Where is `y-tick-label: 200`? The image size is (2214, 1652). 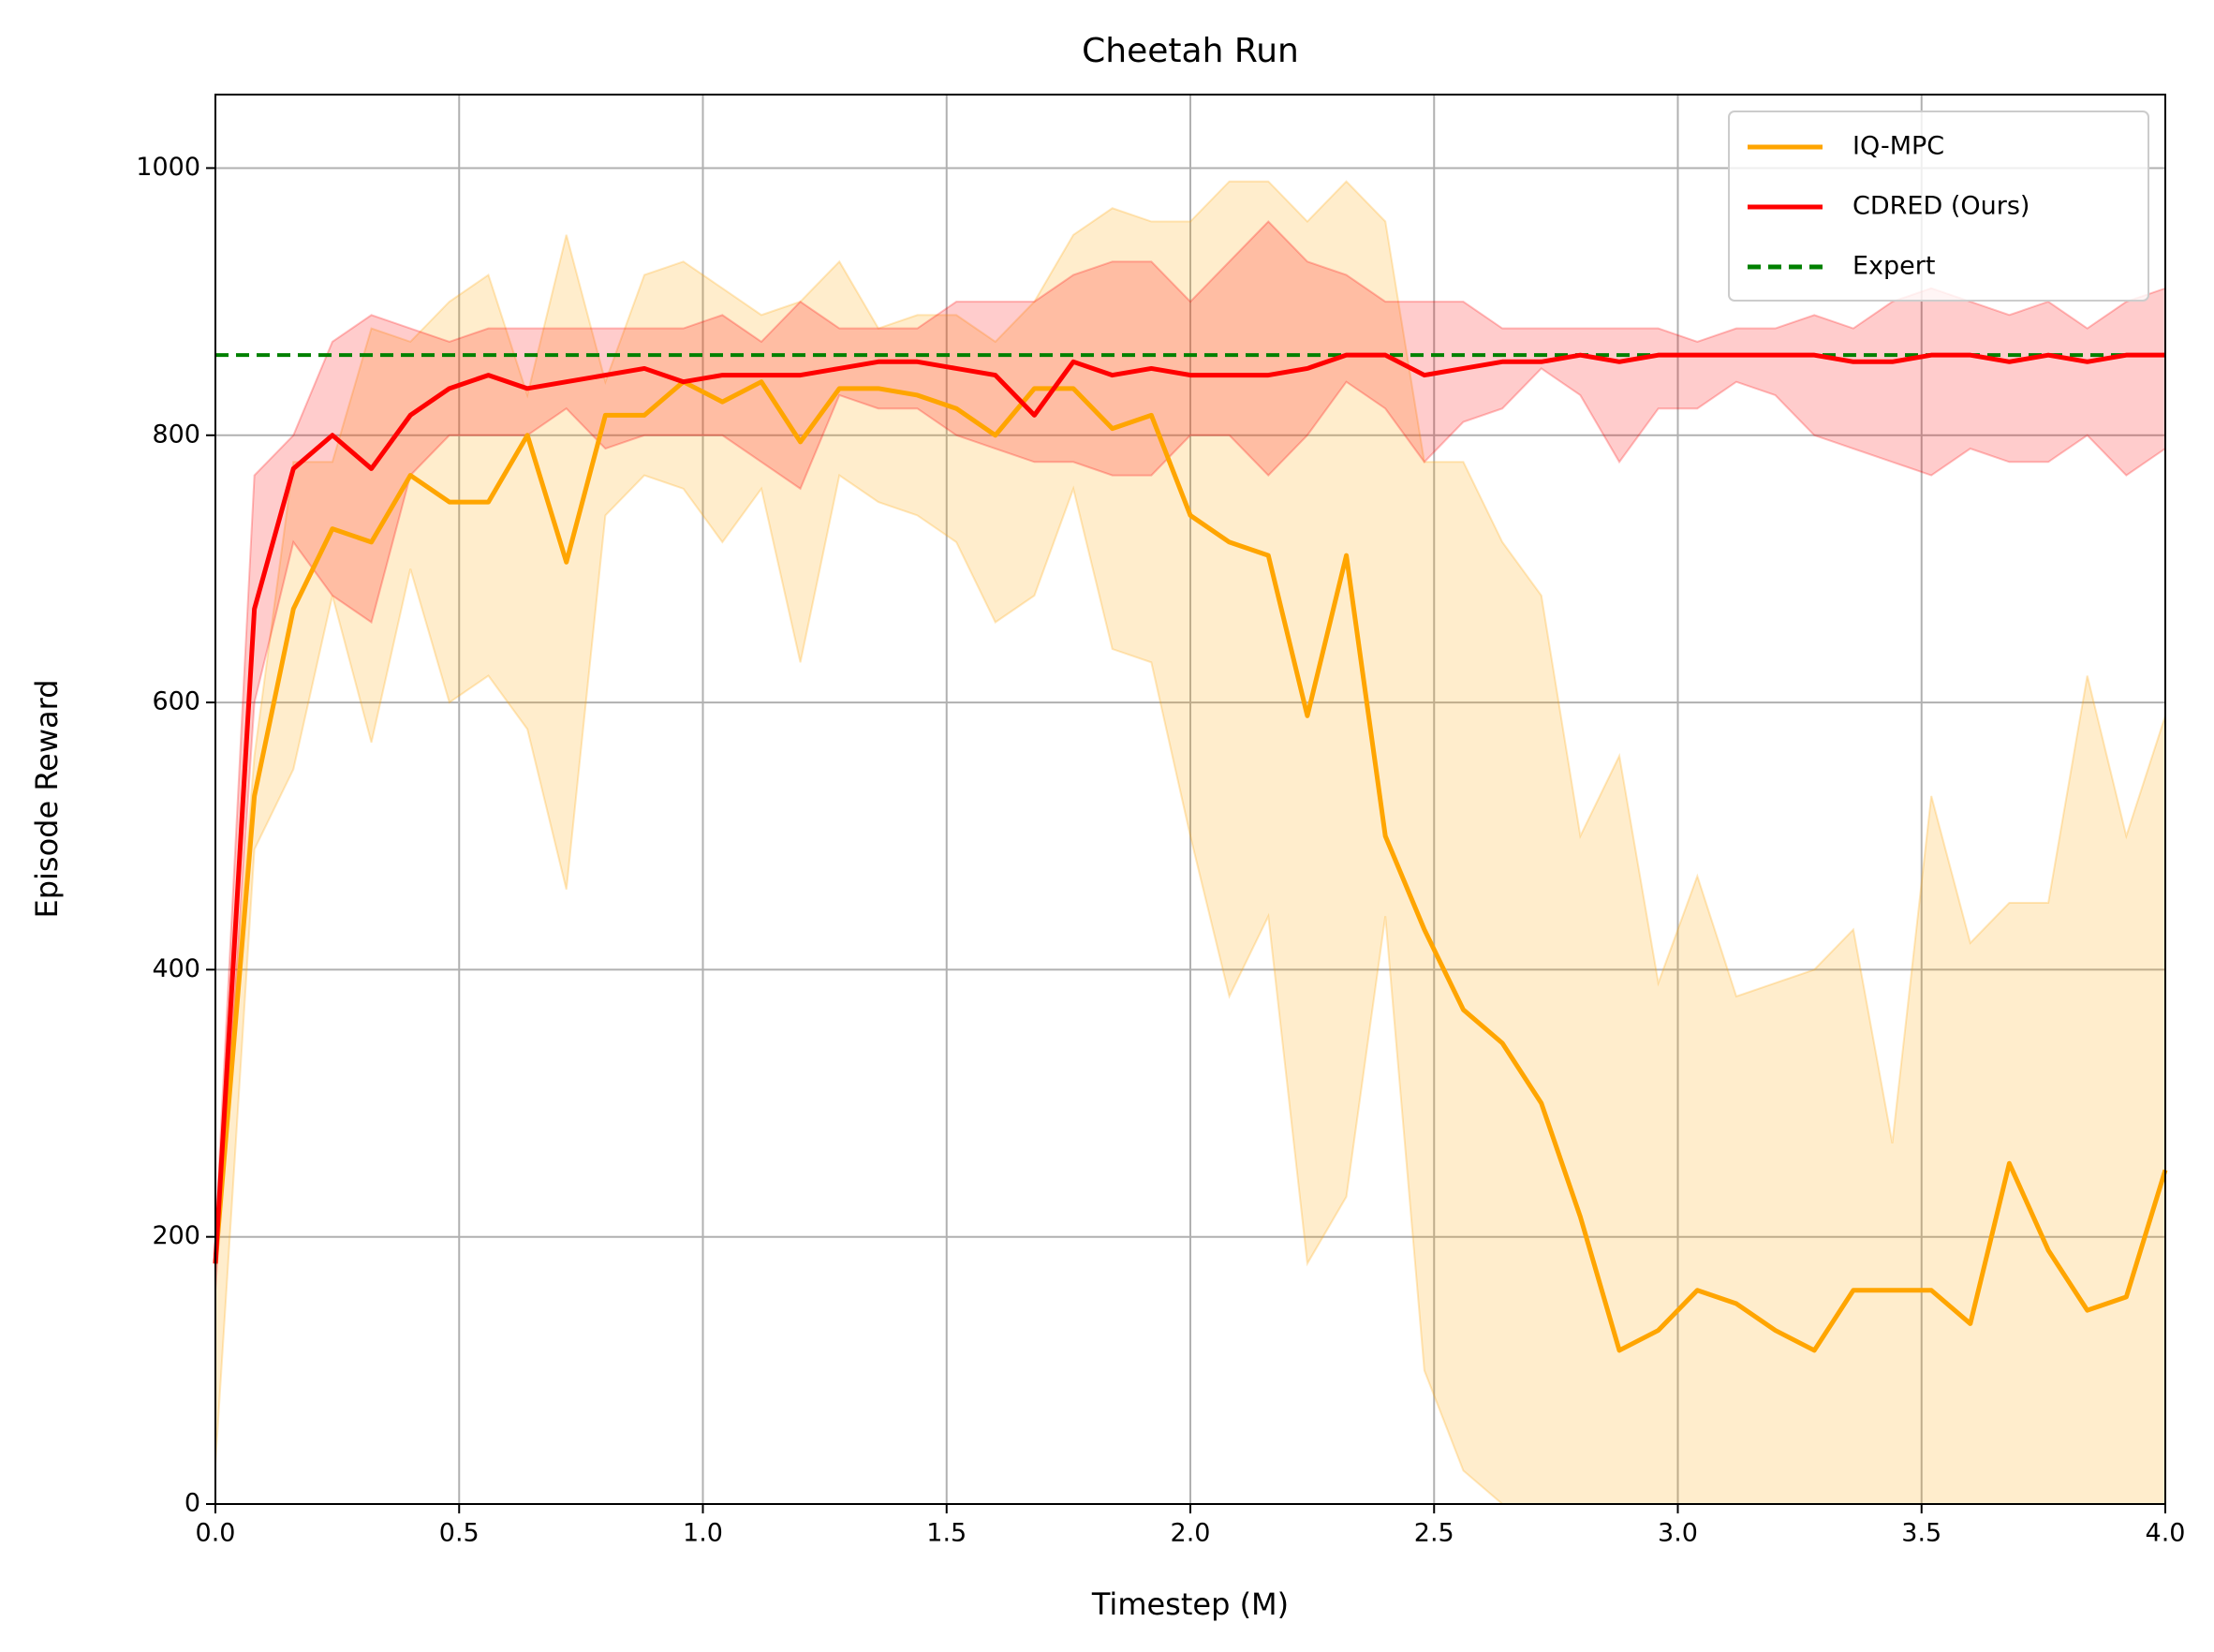 y-tick-label: 200 is located at coordinates (176, 1235).